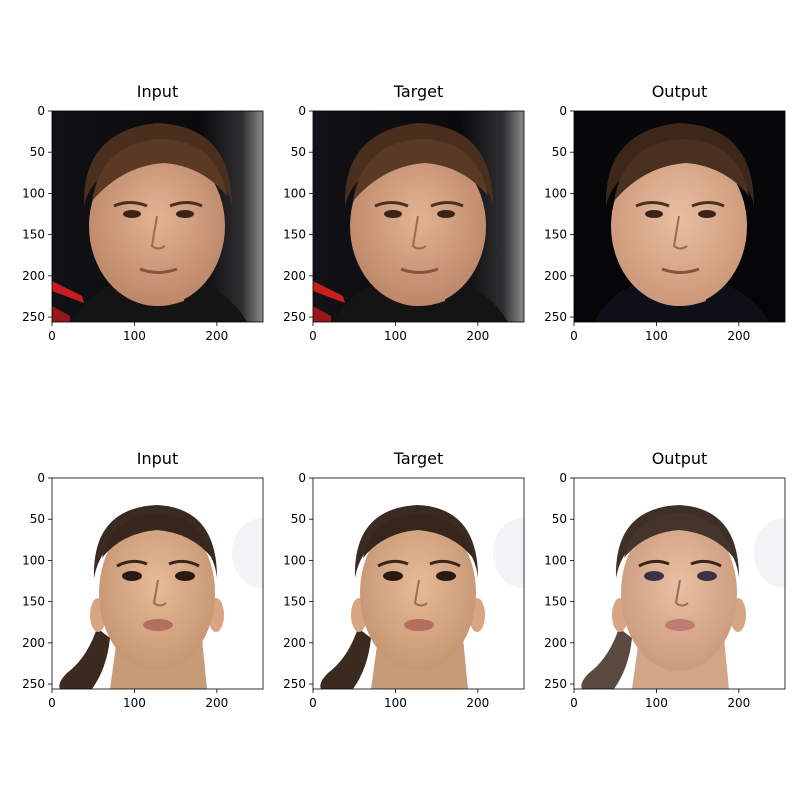 This screenshot has height=800, width=800. What do you see at coordinates (680, 91) in the screenshot?
I see `panel-title: Output` at bounding box center [680, 91].